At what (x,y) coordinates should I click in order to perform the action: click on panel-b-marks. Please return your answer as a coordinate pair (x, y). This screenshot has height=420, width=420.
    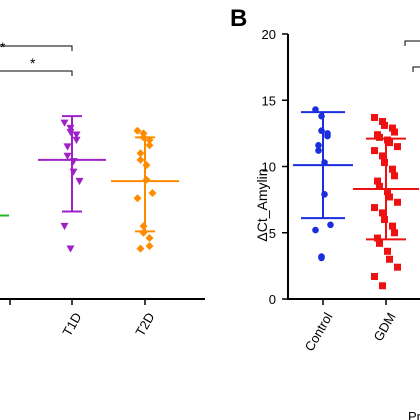
    Looking at the image, I should click on (356, 198).